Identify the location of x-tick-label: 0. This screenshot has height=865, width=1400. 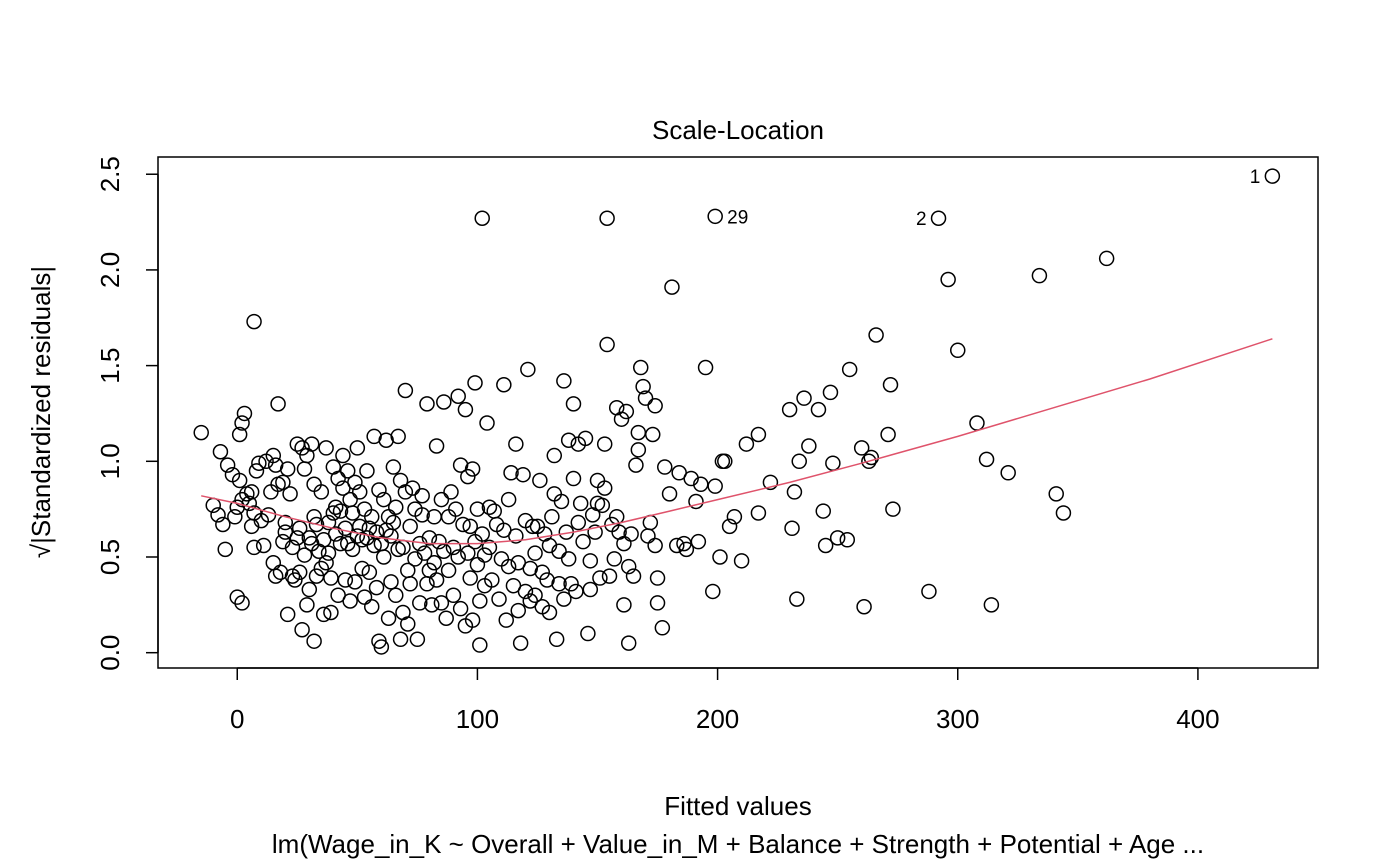
(237, 719).